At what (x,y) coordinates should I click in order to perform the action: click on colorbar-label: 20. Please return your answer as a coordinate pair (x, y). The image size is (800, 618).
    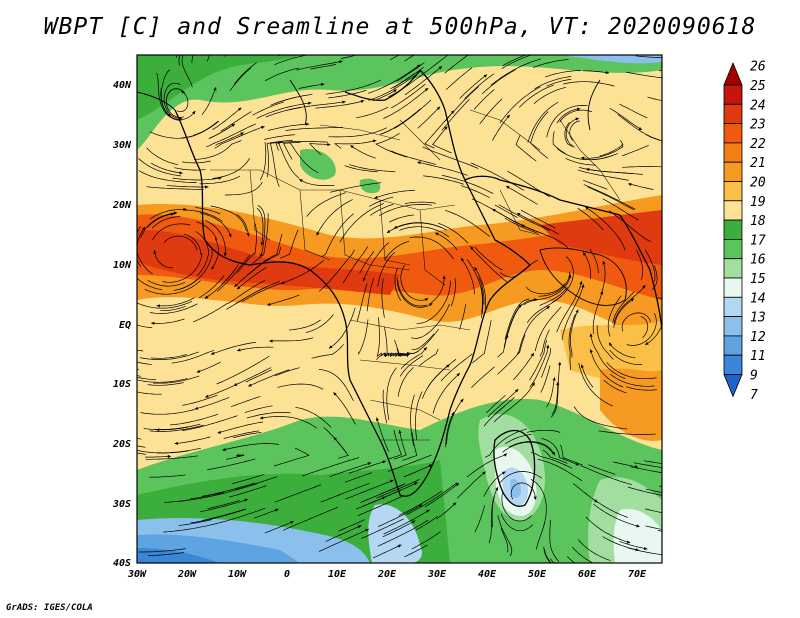
    Looking at the image, I should click on (758, 183).